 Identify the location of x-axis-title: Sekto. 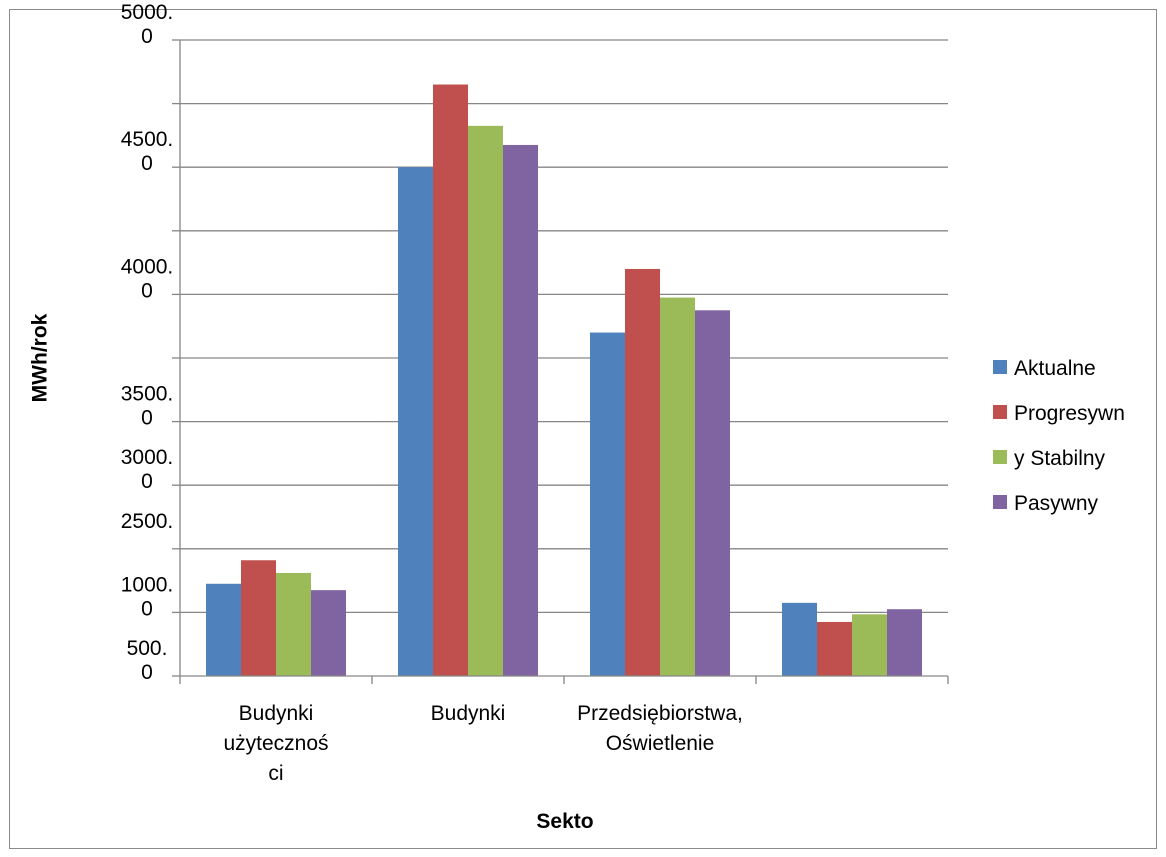
(564, 821).